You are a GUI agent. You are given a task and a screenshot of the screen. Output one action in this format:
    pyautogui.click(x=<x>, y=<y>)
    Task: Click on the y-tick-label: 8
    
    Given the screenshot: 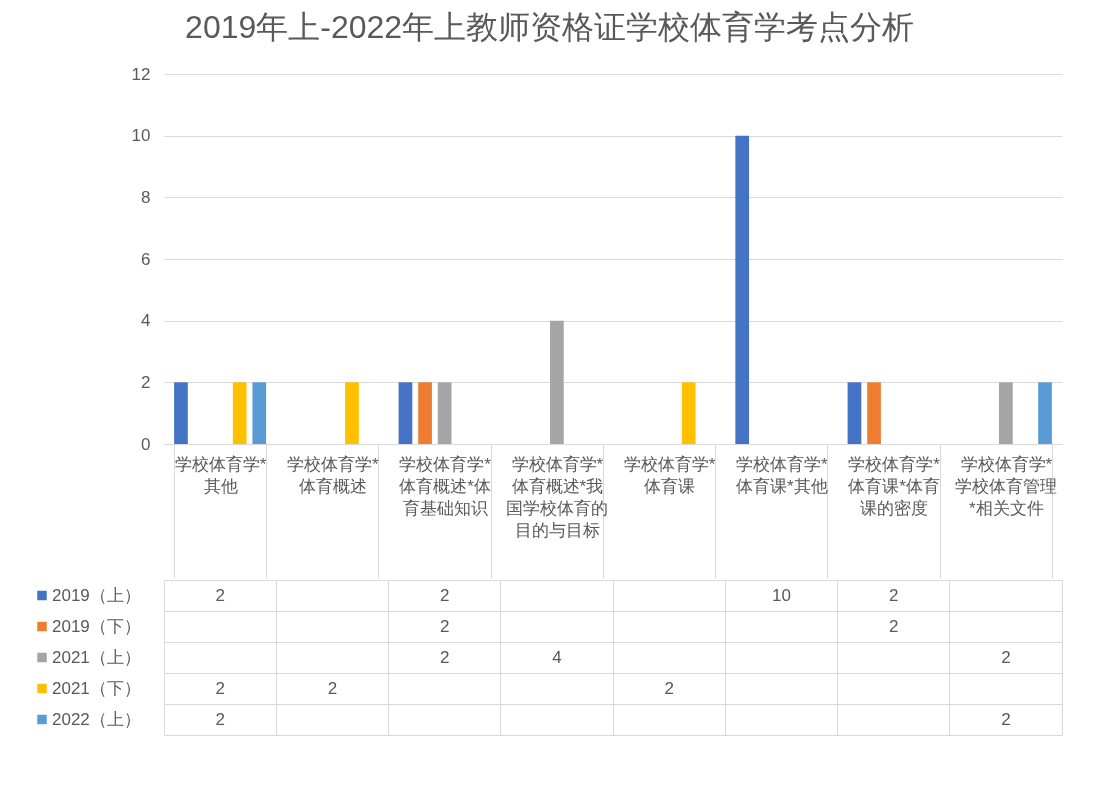 What is the action you would take?
    pyautogui.click(x=146, y=197)
    